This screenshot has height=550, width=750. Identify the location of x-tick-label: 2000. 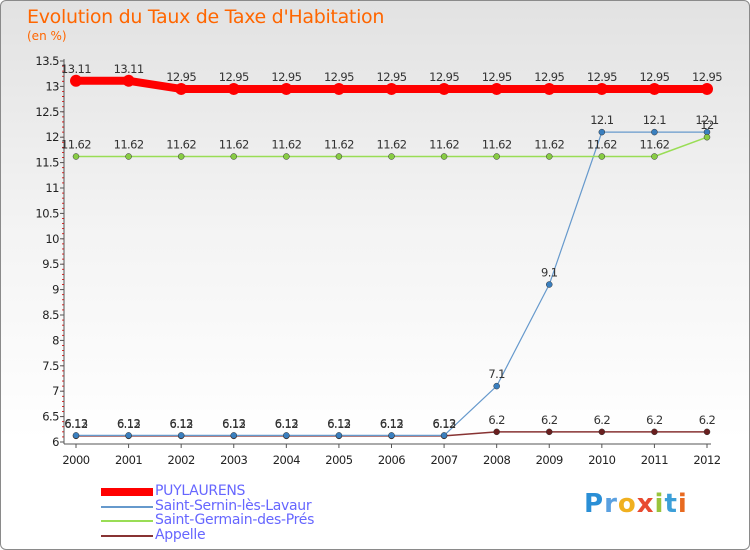
(75, 460).